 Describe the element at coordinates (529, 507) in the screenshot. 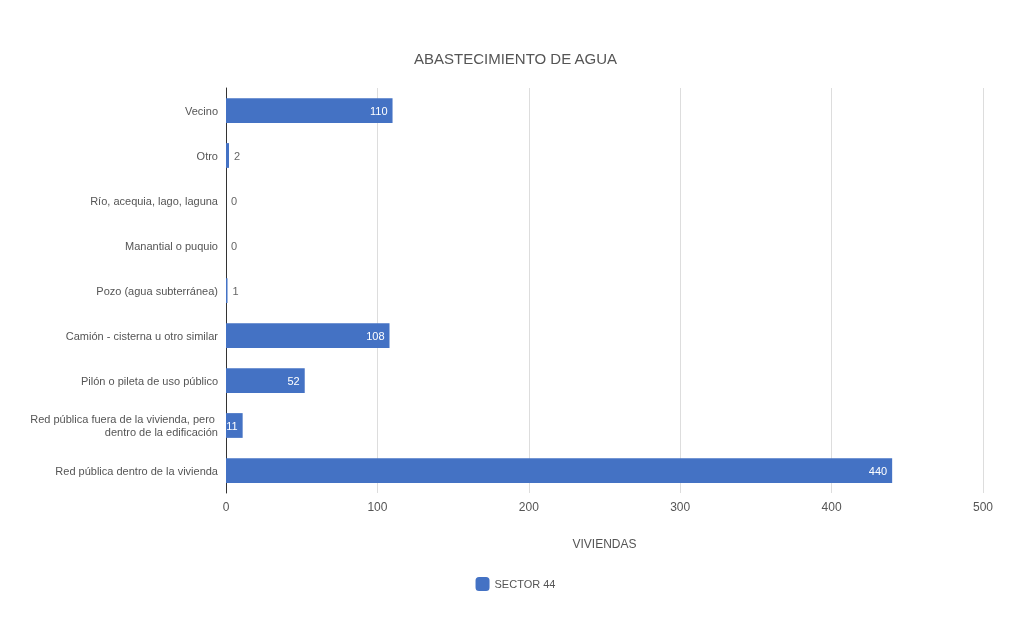

I see `x-tick-label: 200` at that location.